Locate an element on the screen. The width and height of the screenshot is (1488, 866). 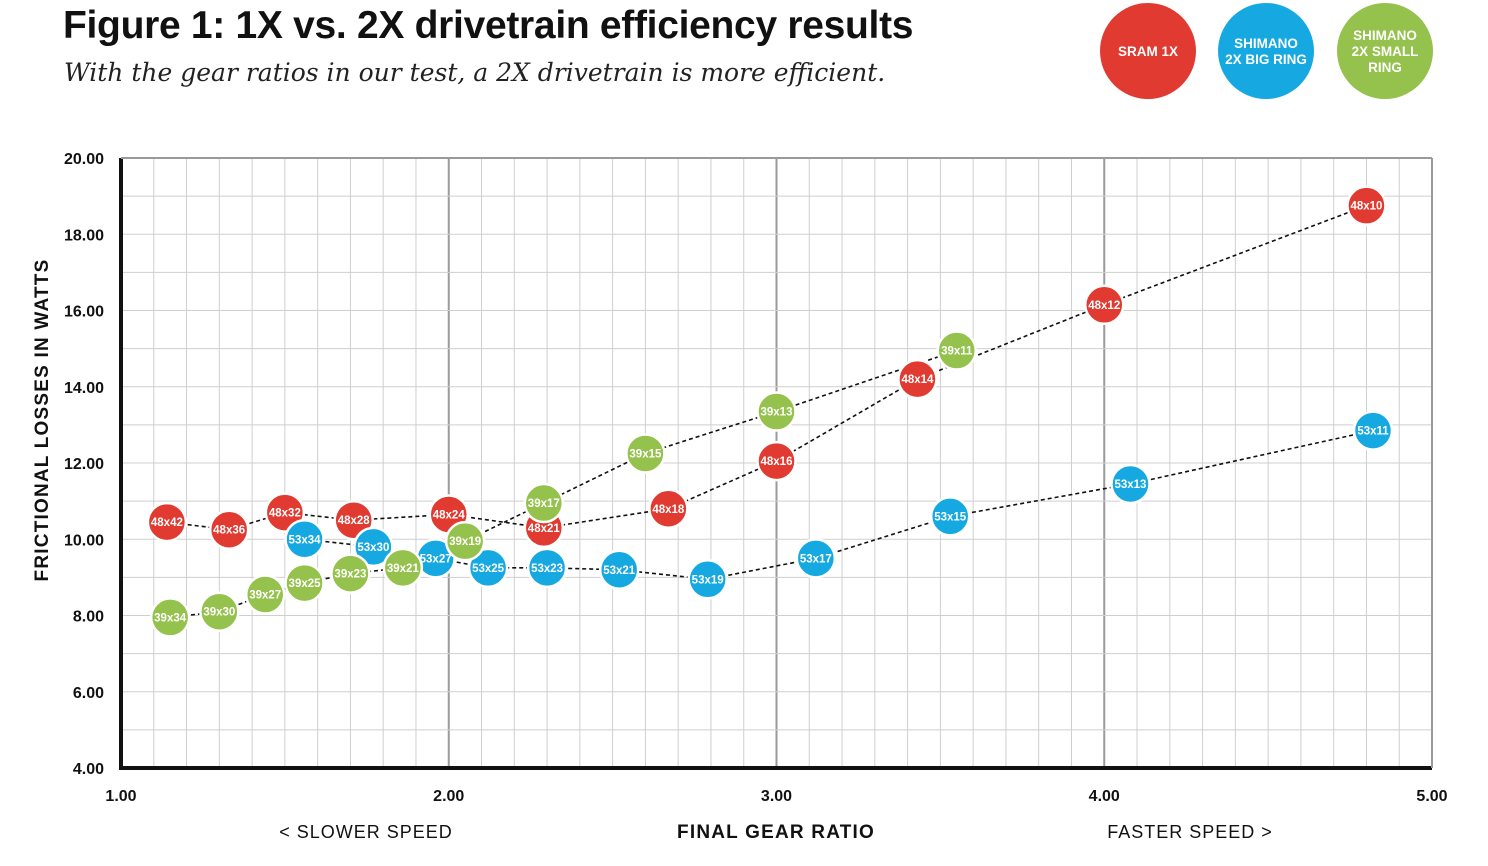
data-point: 48x10 is located at coordinates (1366, 205).